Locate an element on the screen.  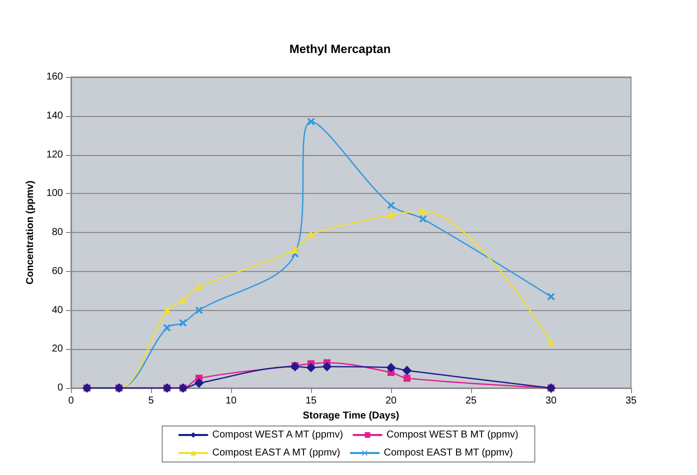
x-tick-label: 20 is located at coordinates (391, 401).